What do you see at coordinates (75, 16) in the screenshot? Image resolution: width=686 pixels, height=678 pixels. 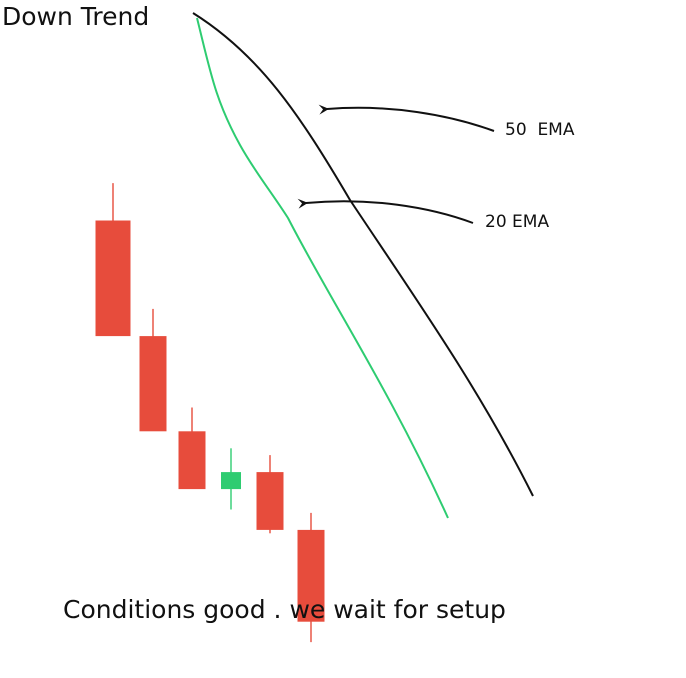 I see `diagram-title: Down Trend` at bounding box center [75, 16].